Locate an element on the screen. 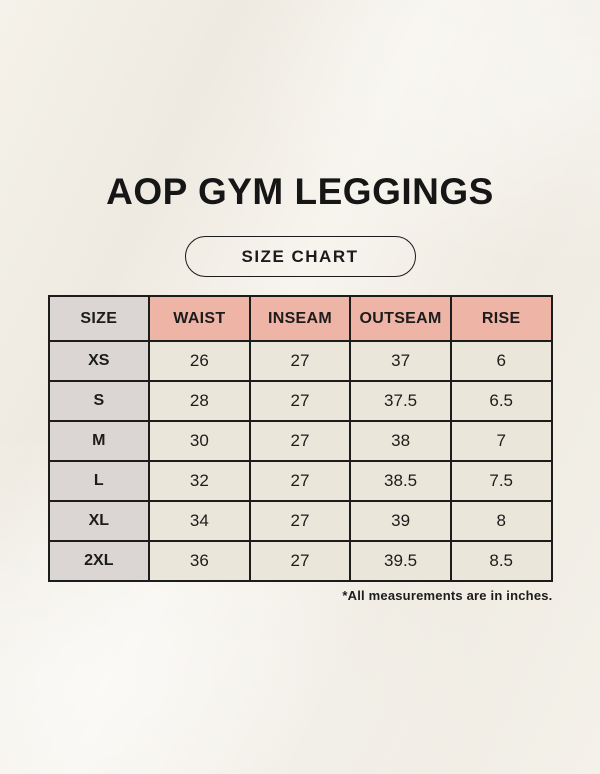 This screenshot has width=600, height=774. table-row: XS 26 27 37 6 is located at coordinates (300, 361).